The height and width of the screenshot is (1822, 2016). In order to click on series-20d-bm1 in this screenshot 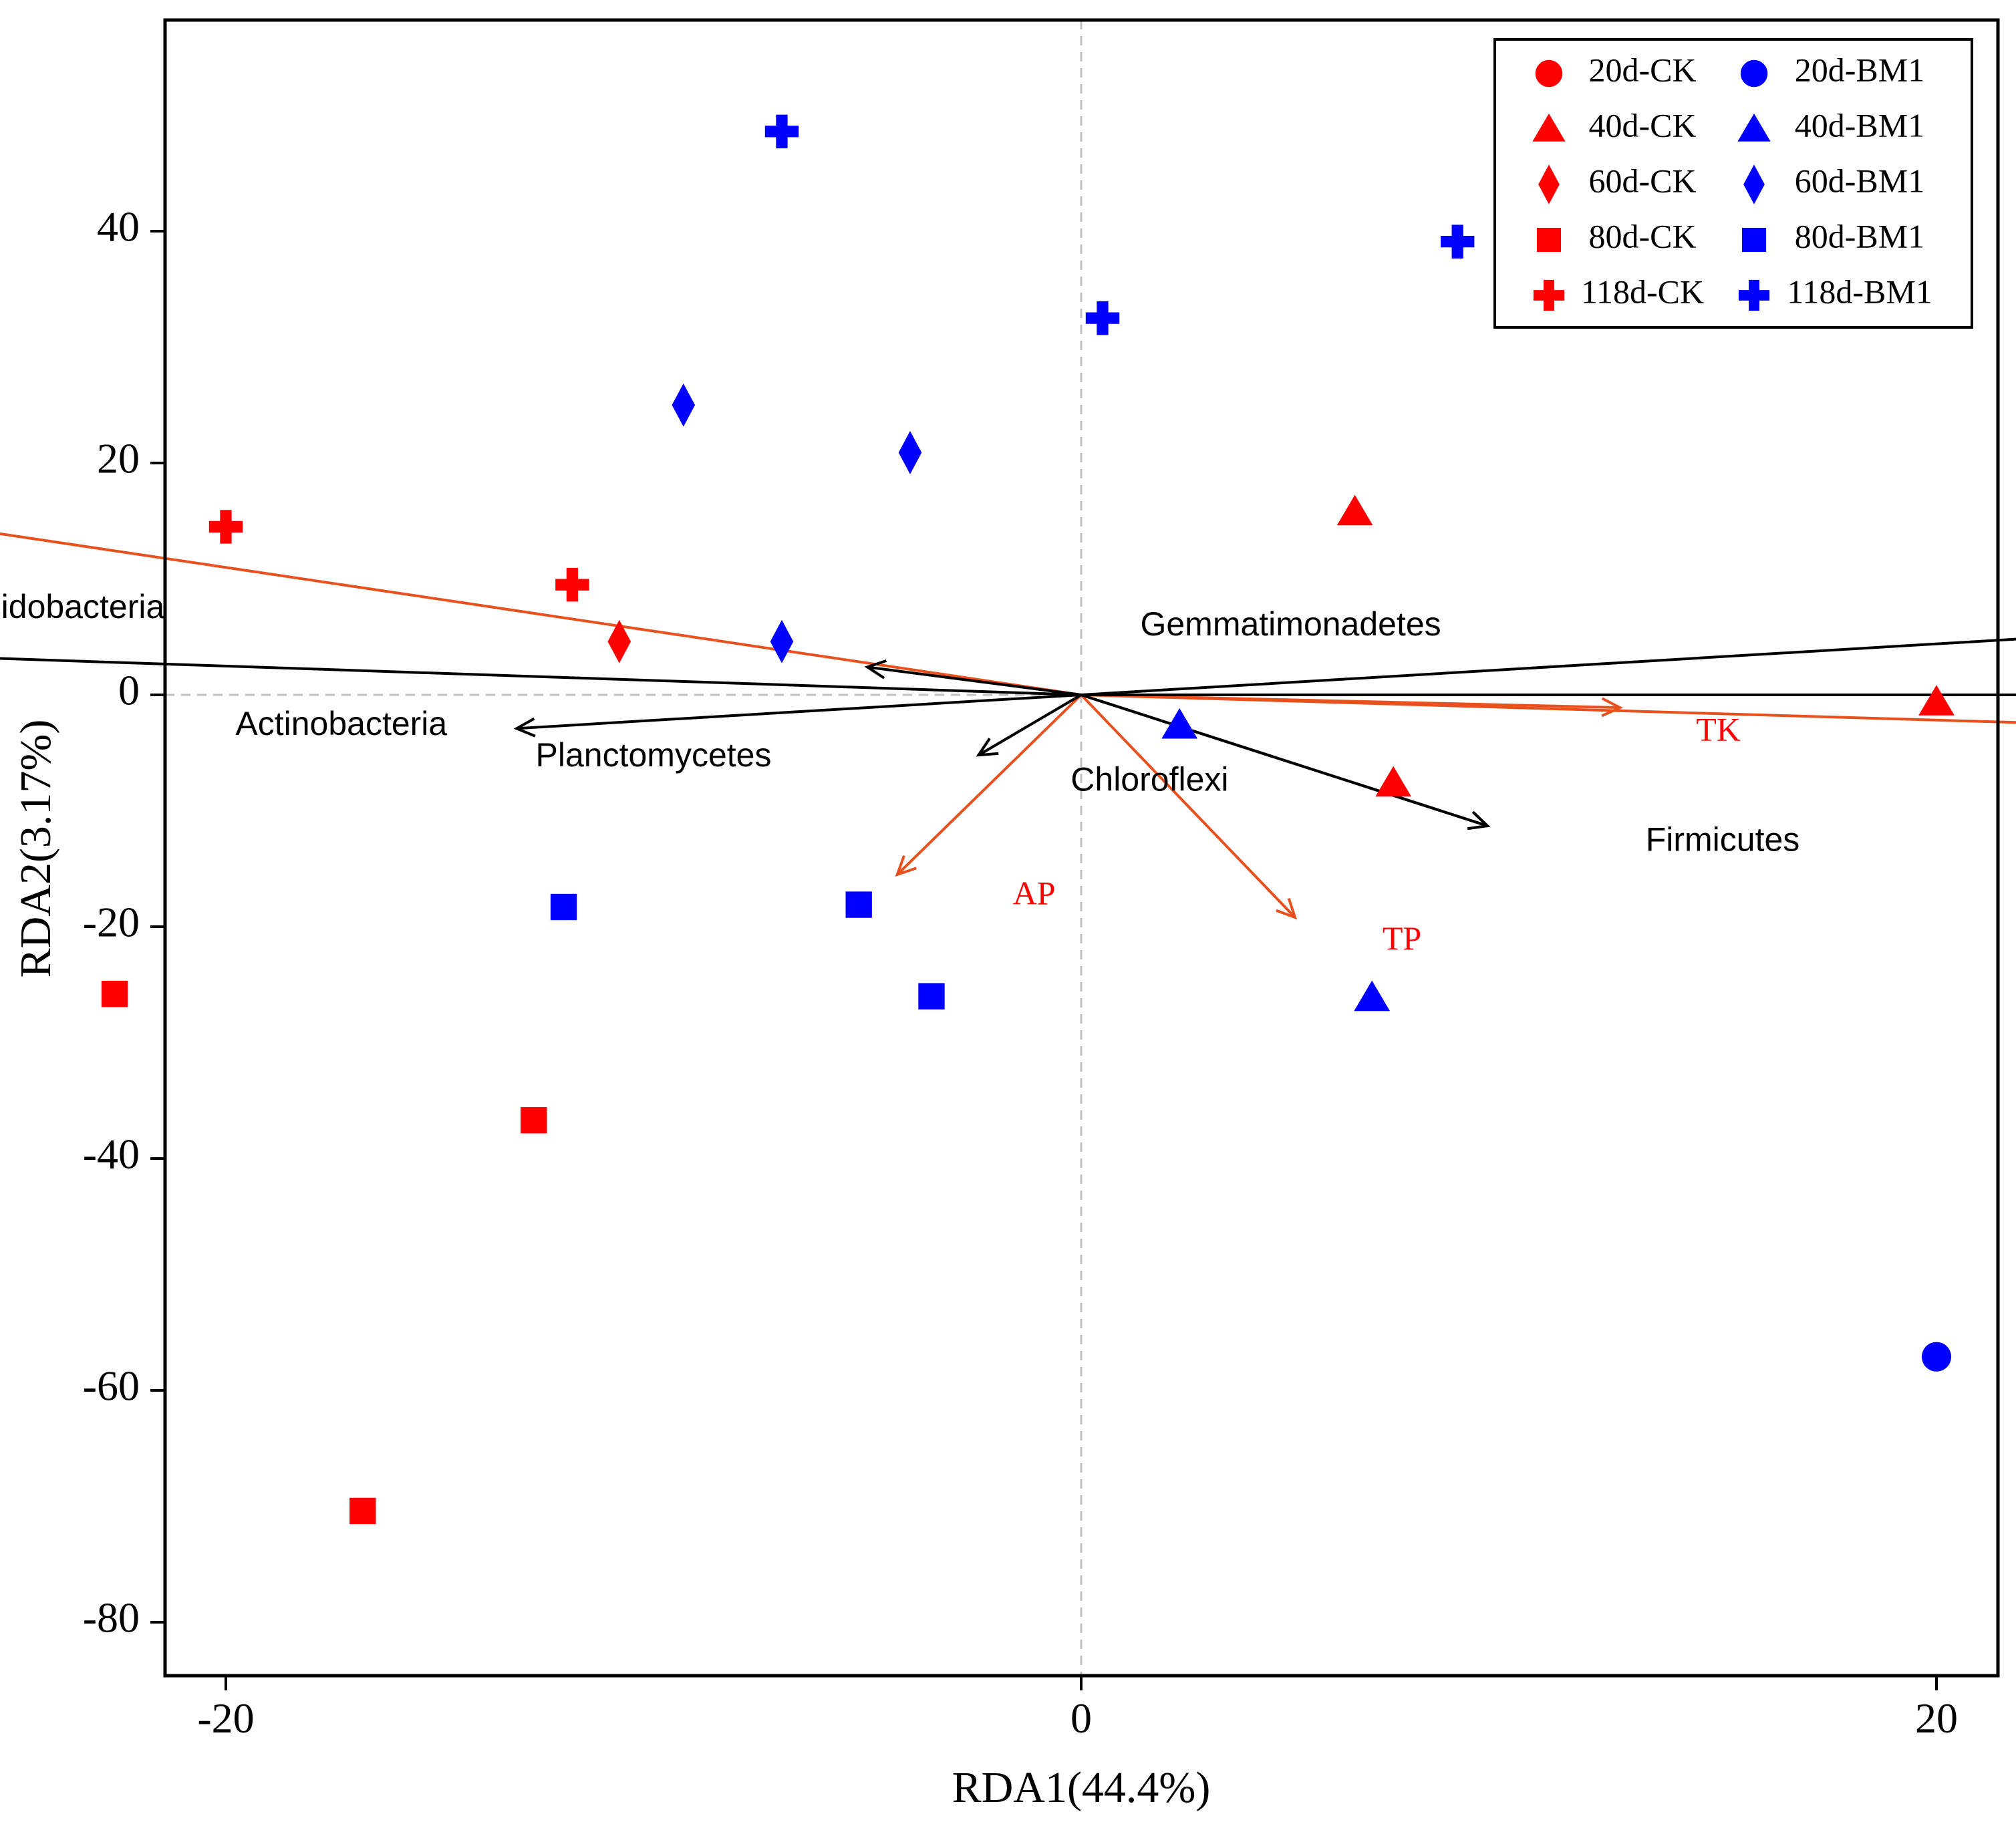, I will do `click(1936, 1357)`.